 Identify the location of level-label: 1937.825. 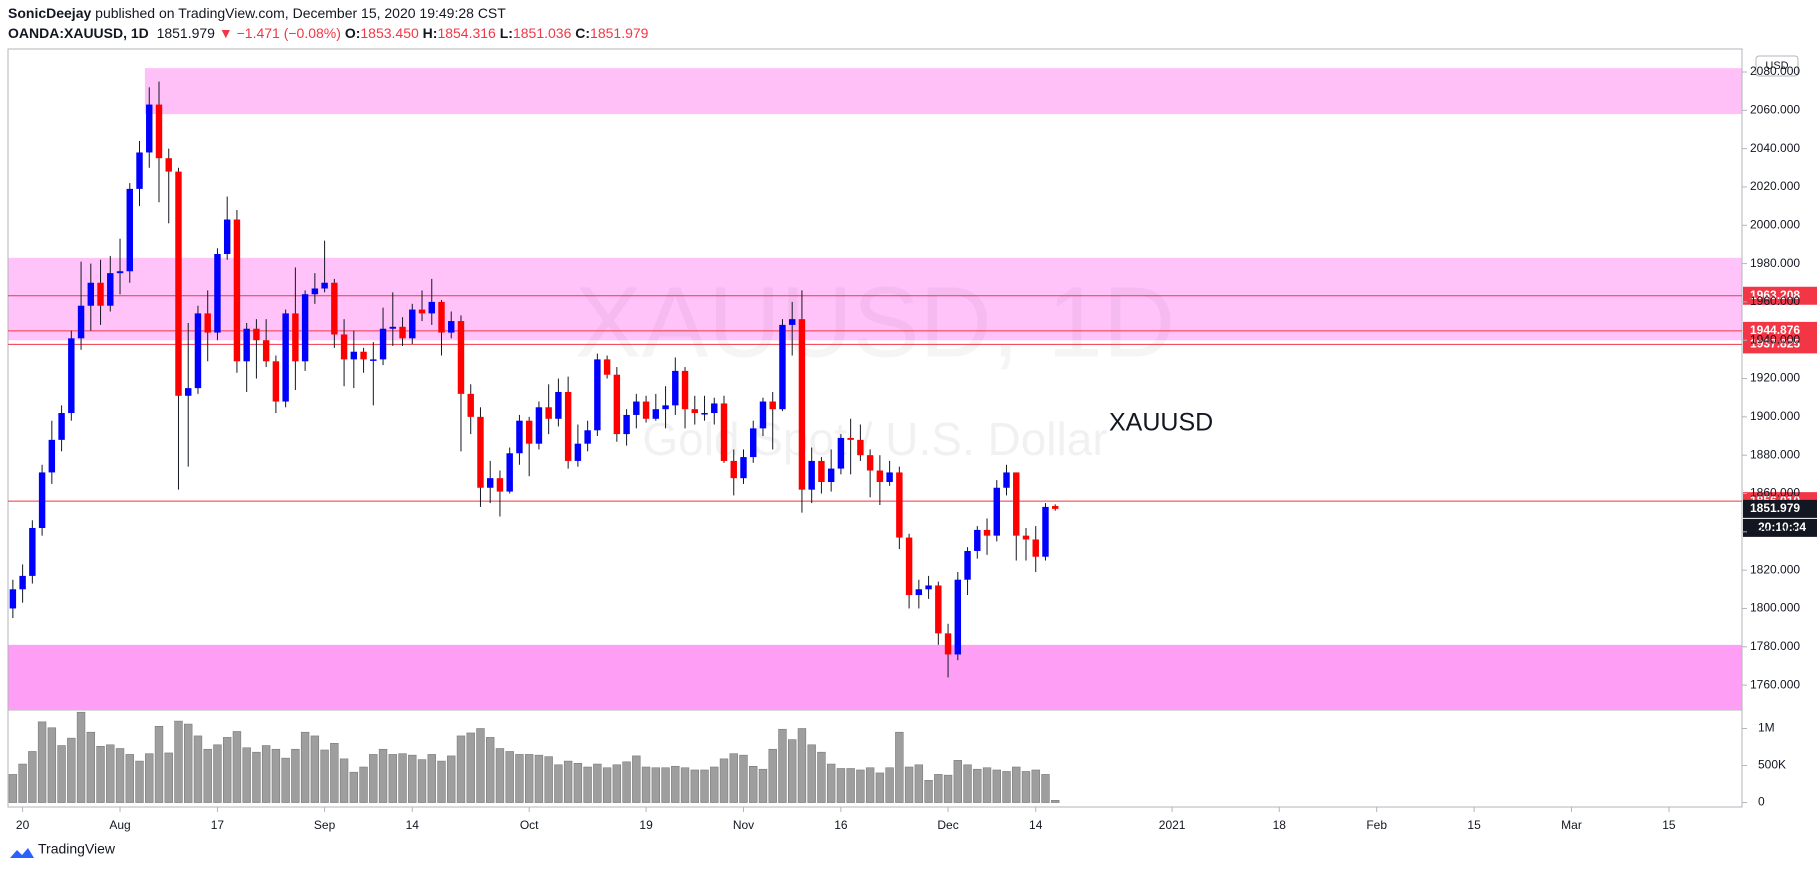
(1775, 344).